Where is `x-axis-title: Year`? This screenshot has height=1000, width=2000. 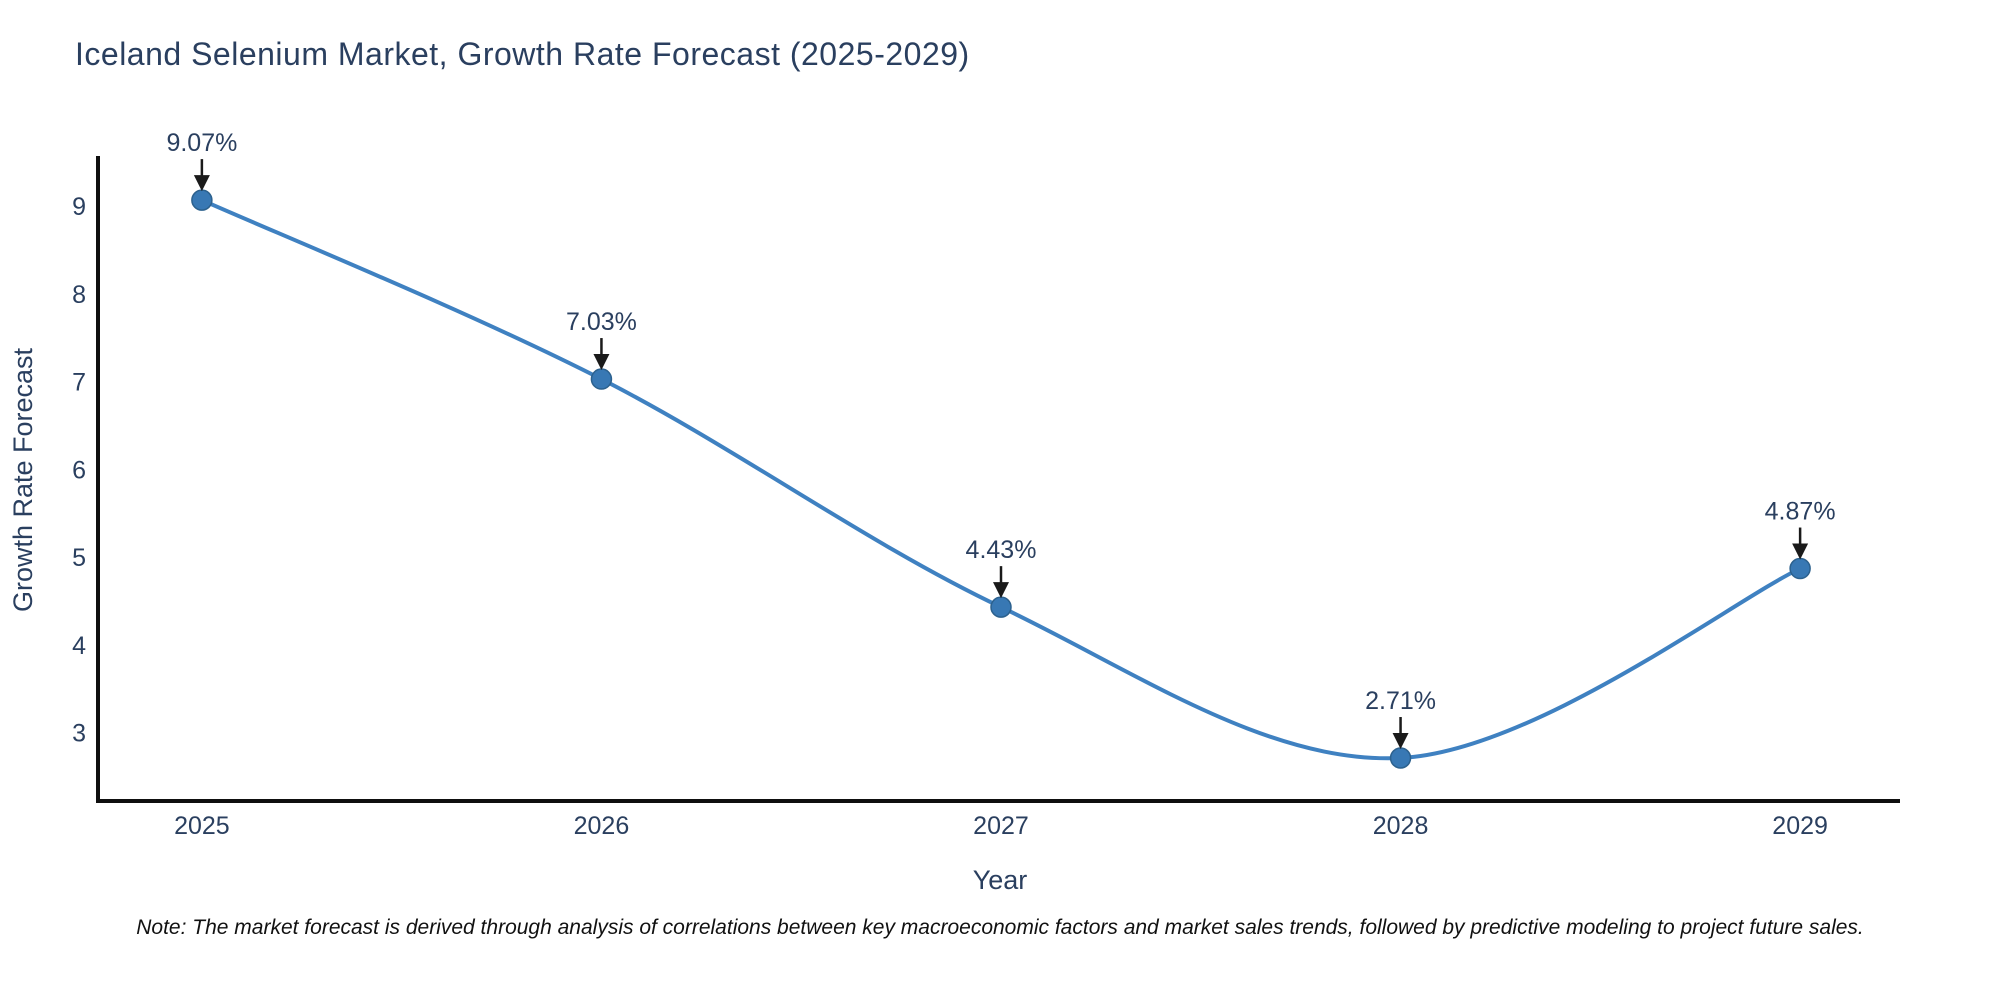
x-axis-title: Year is located at coordinates (1000, 880).